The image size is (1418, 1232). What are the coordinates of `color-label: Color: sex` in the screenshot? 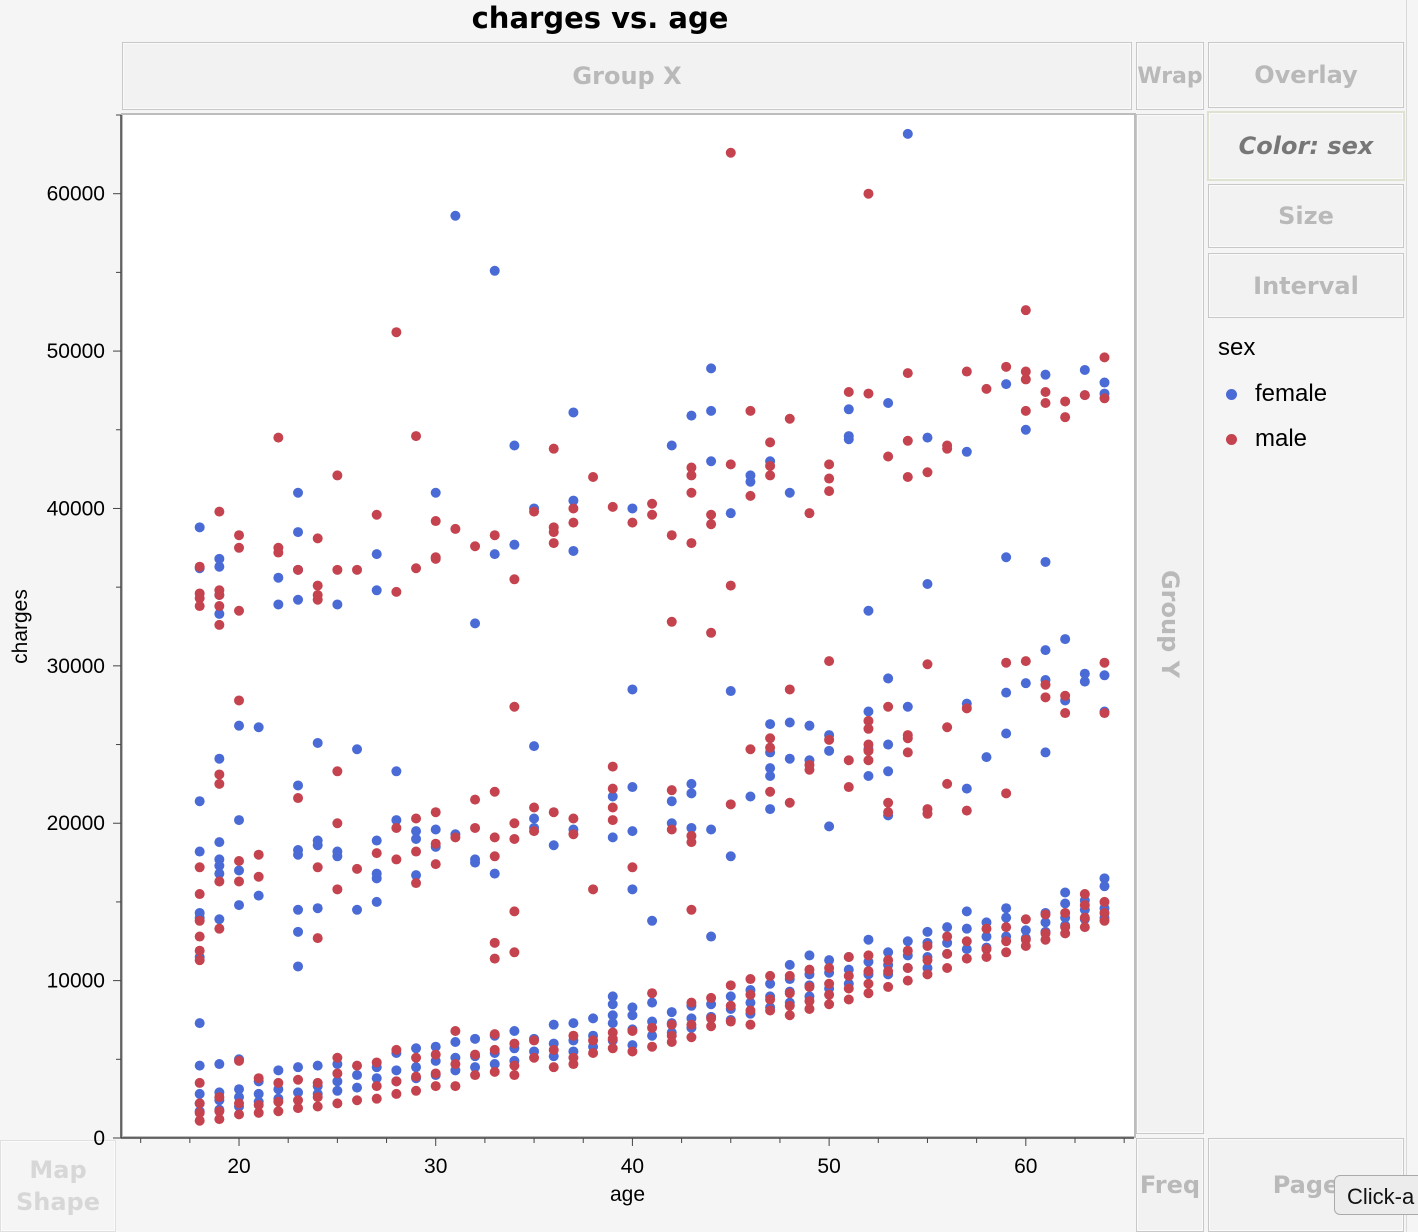 It's located at (1306, 146).